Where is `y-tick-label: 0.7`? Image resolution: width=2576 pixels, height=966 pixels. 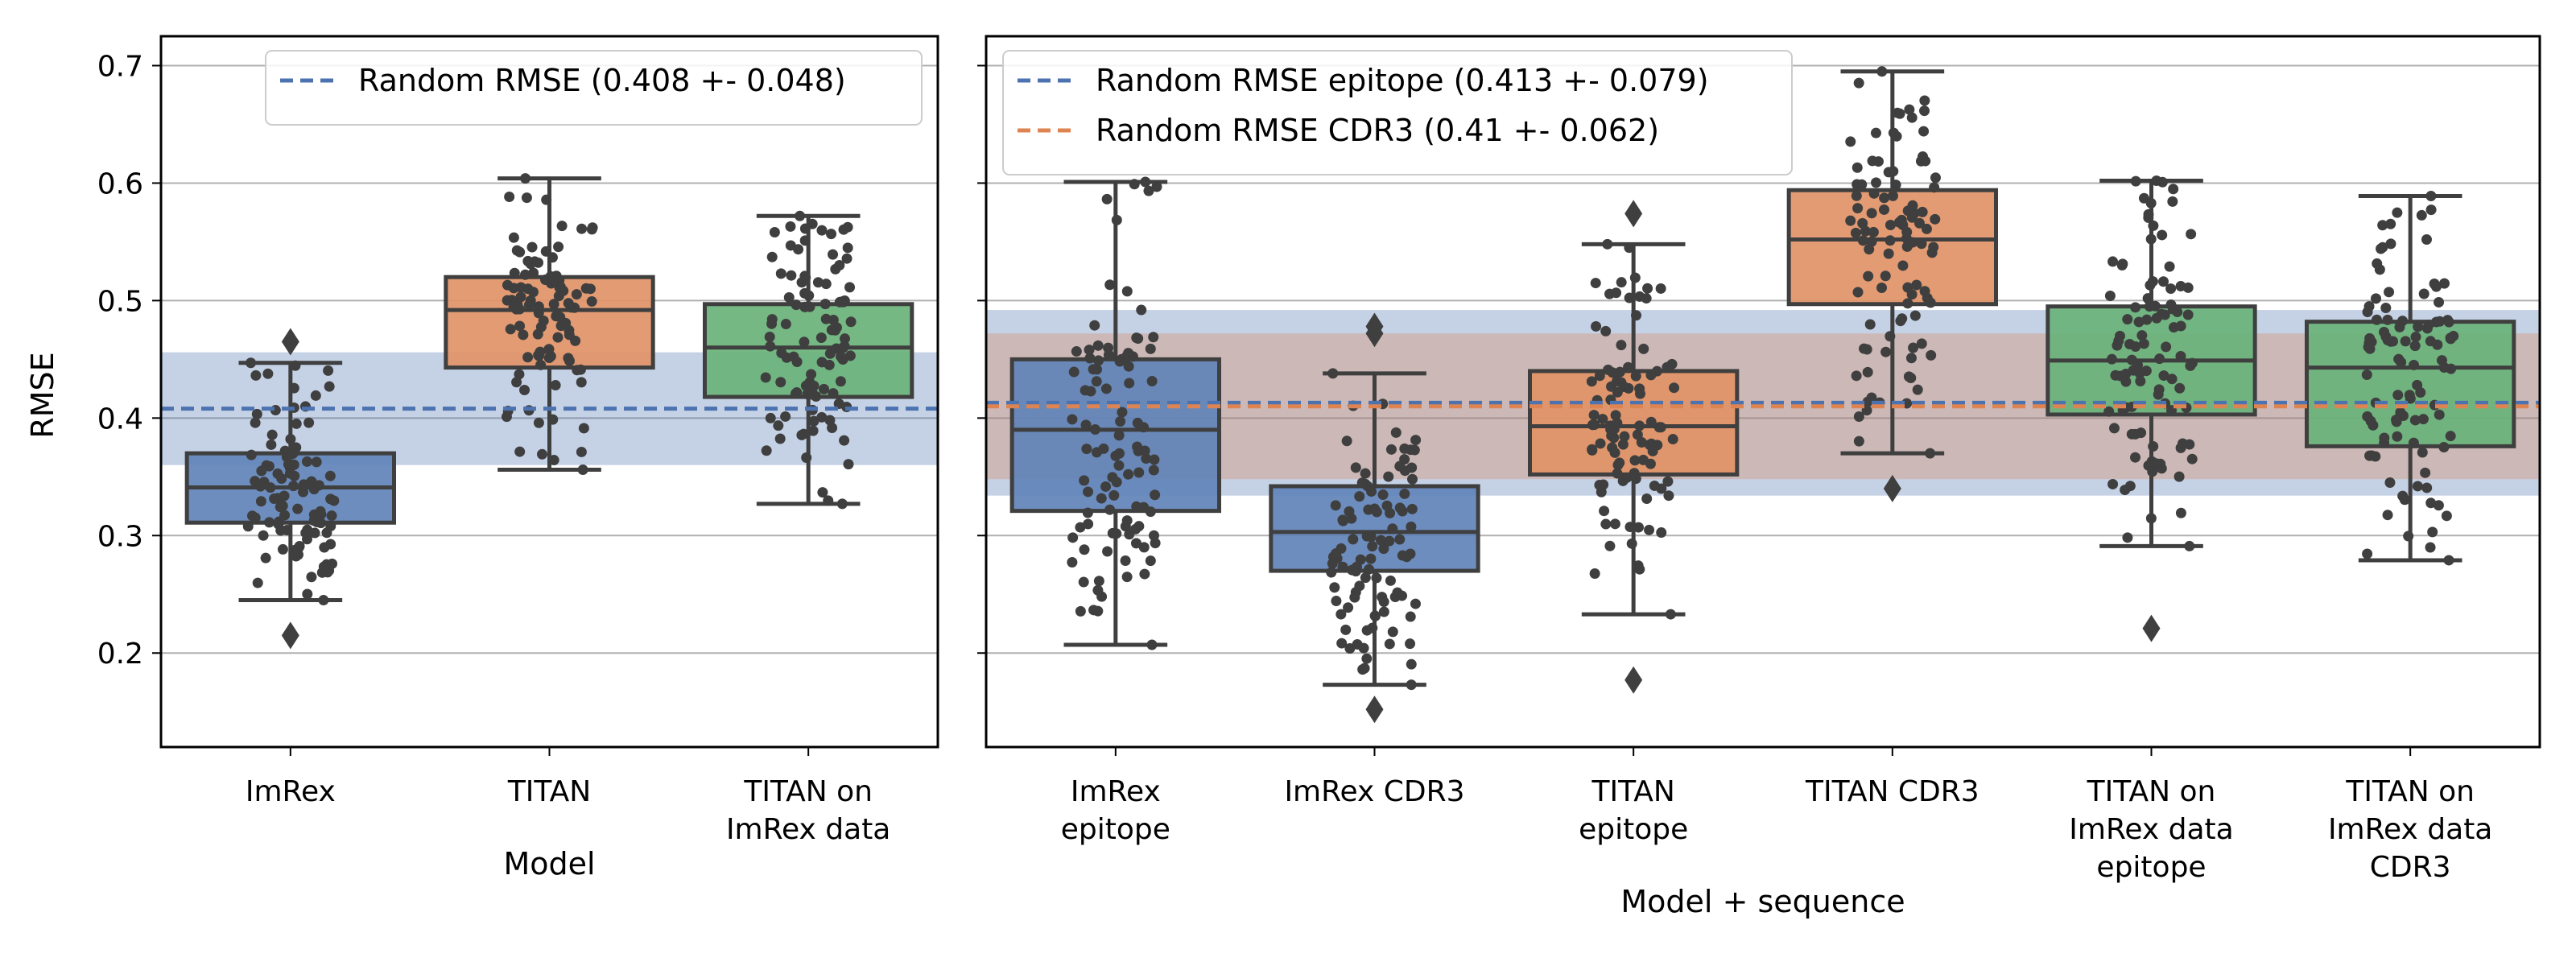
y-tick-label: 0.7 is located at coordinates (120, 66).